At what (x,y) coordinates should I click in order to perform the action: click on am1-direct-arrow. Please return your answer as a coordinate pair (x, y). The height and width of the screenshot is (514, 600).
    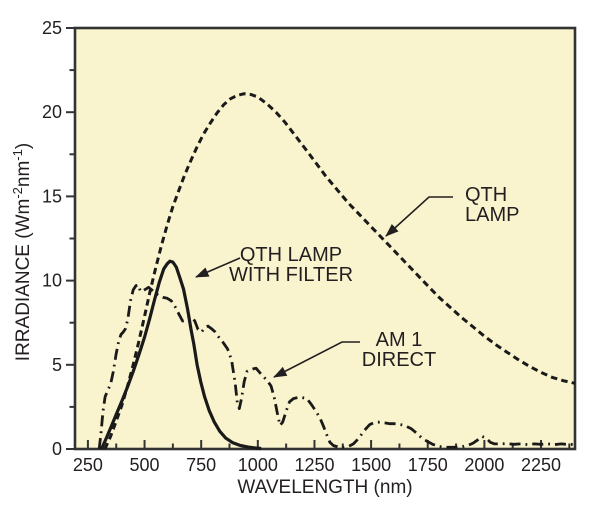
    Looking at the image, I should click on (316, 359).